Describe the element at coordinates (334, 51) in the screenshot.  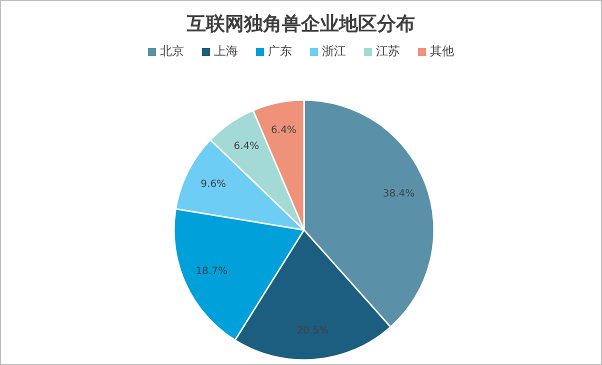
I see `legend-label: 浙江` at that location.